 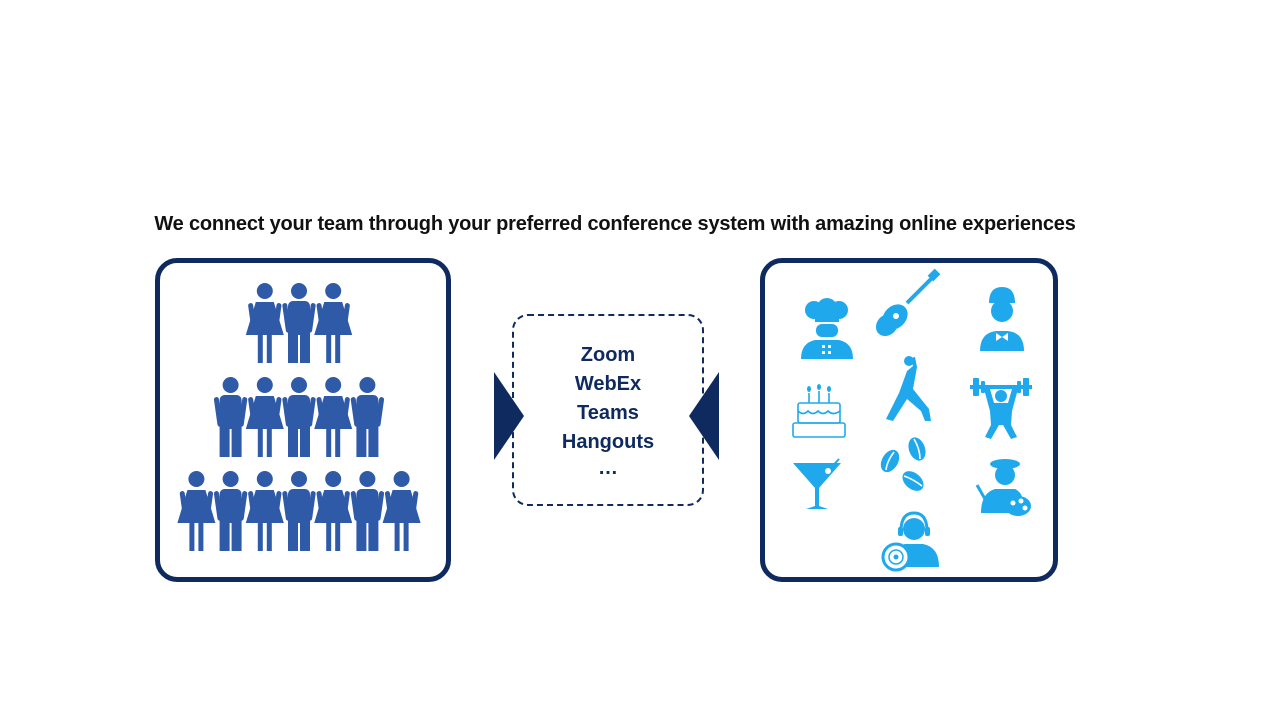 I want to click on experiences-panel, so click(x=909, y=420).